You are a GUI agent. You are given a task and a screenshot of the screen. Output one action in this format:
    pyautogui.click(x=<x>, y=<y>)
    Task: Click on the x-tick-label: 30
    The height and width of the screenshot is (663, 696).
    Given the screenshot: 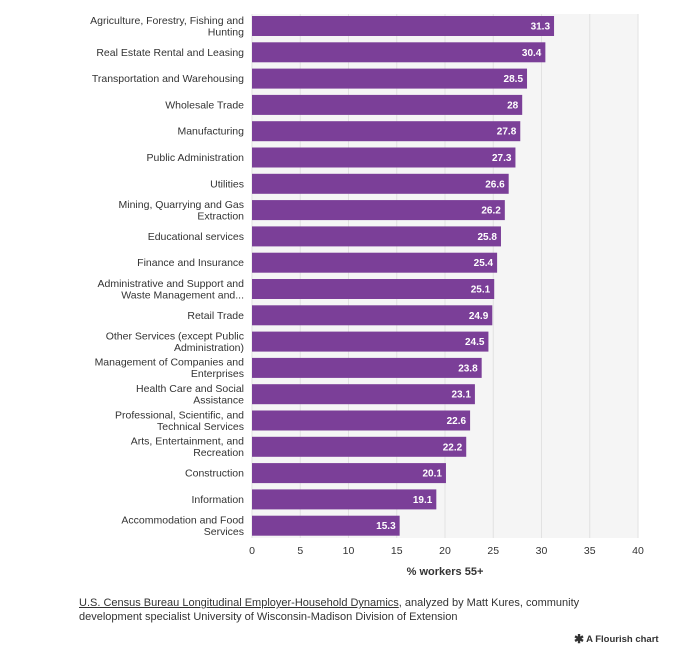 What is the action you would take?
    pyautogui.click(x=542, y=551)
    